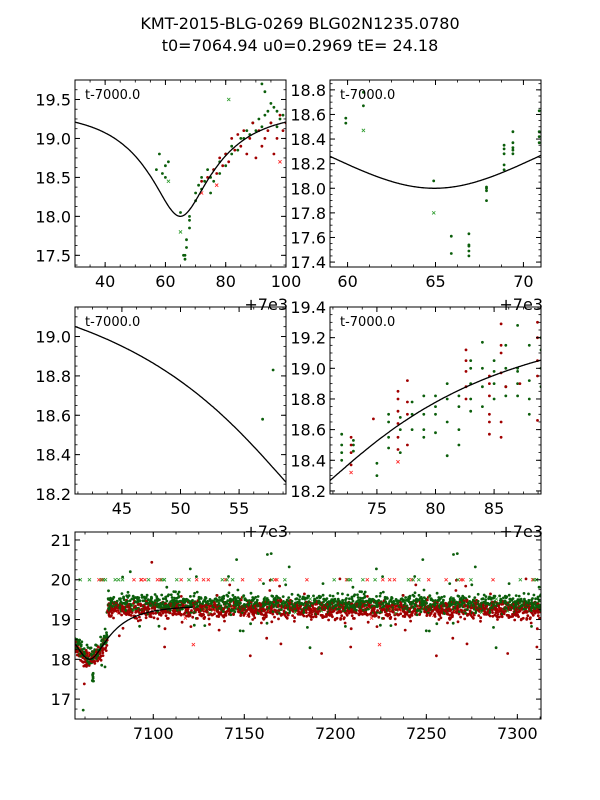  Describe the element at coordinates (308, 460) in the screenshot. I see `y-tick-label: 18.4` at that location.